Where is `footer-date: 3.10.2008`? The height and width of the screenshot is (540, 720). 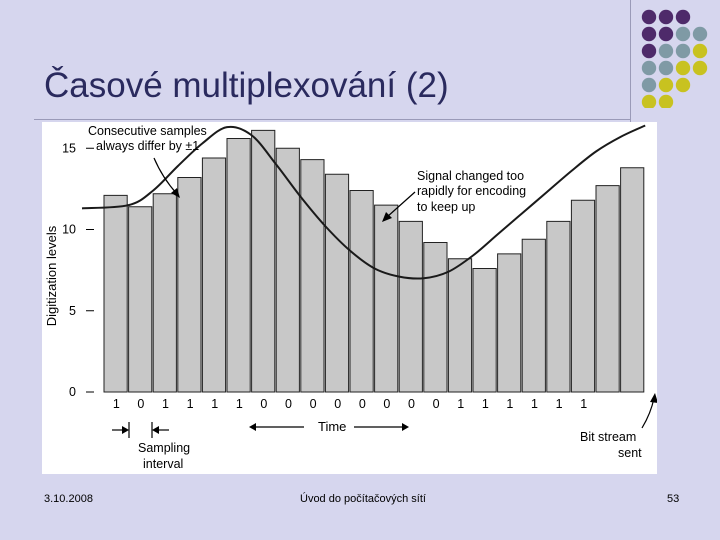
footer-date: 3.10.2008 is located at coordinates (68, 499).